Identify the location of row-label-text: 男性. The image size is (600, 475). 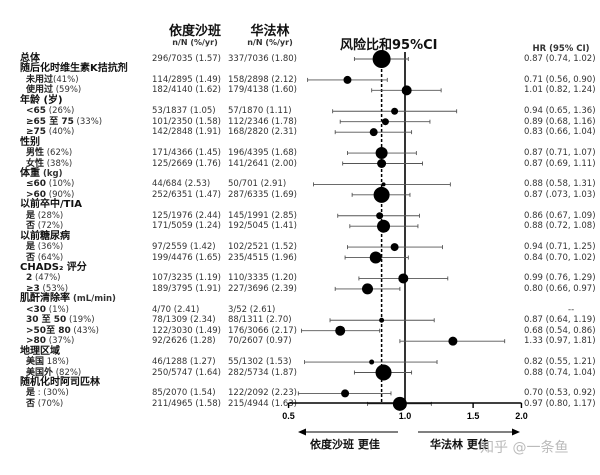
(35, 153).